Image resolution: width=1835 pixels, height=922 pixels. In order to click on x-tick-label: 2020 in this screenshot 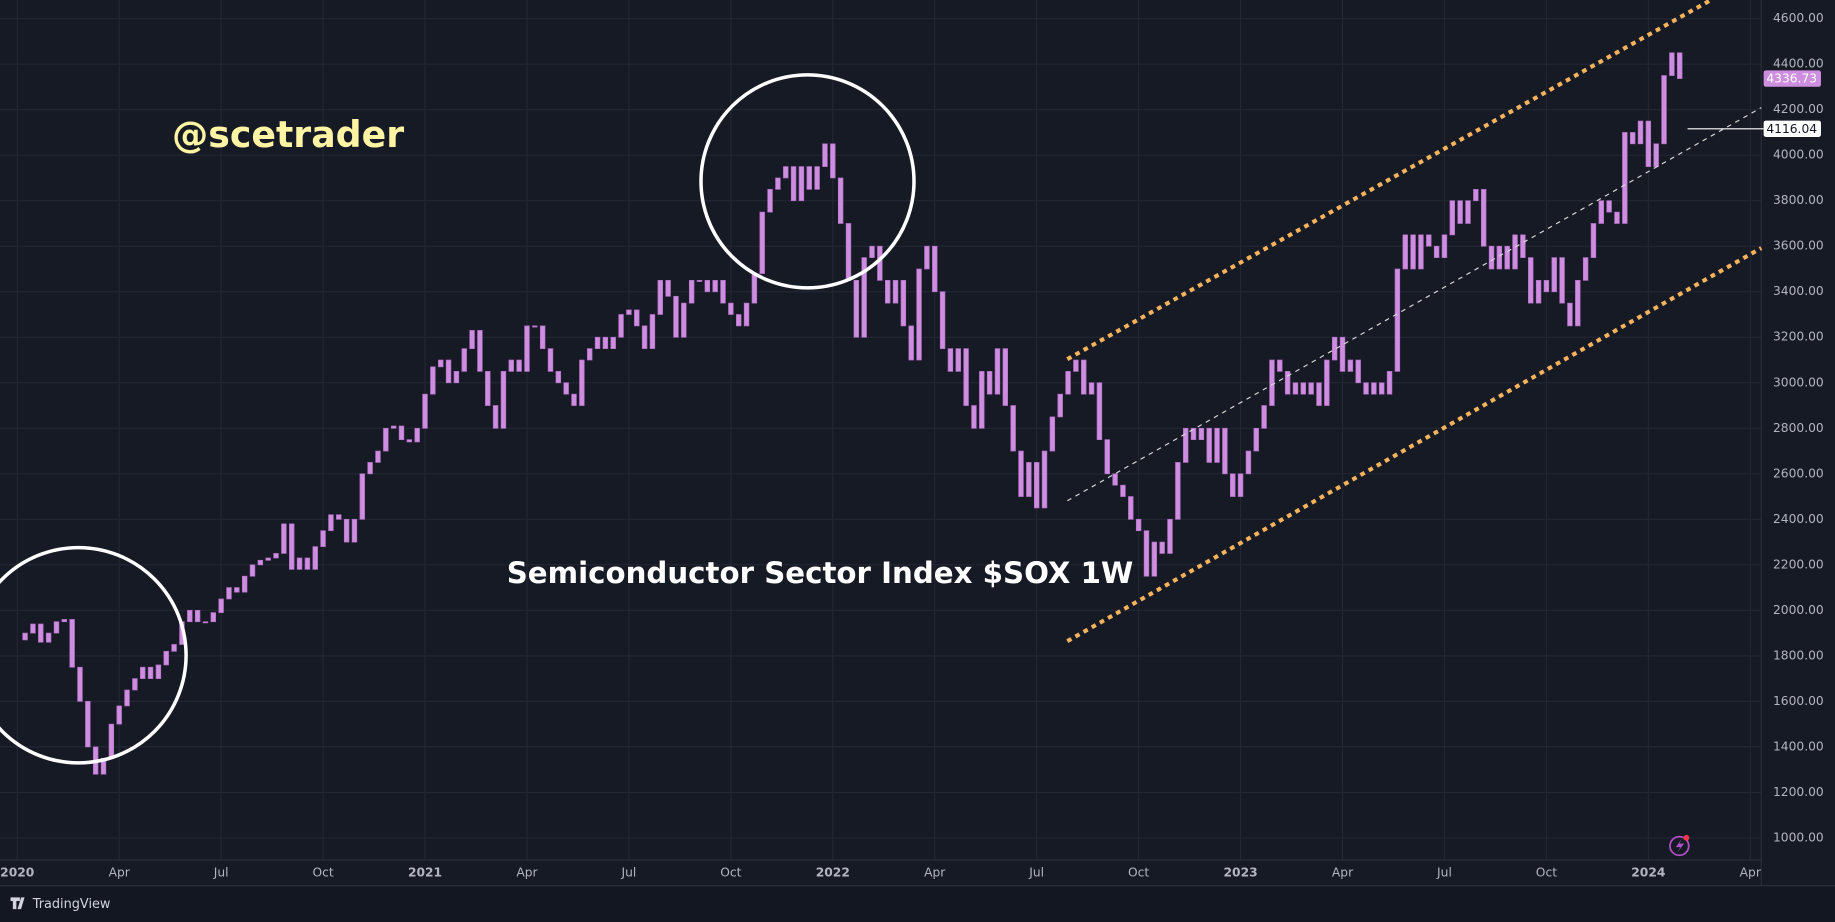, I will do `click(17, 872)`.